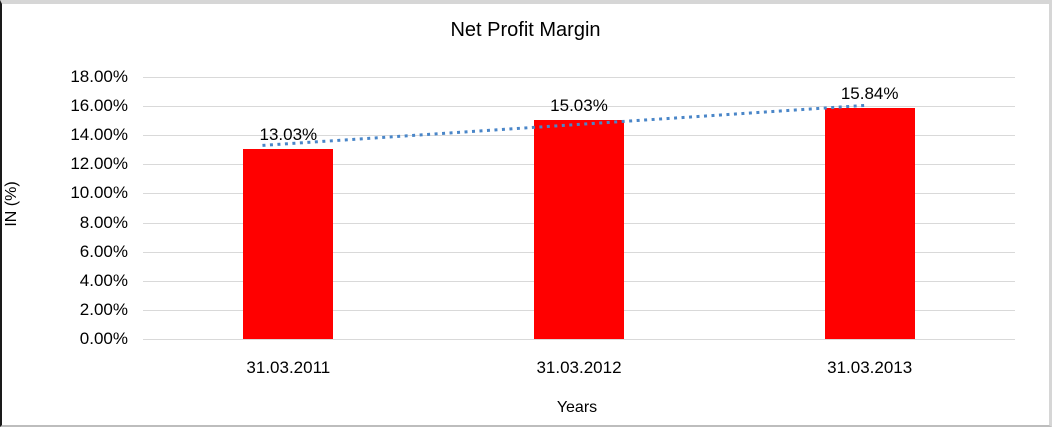 This screenshot has height=427, width=1052. Describe the element at coordinates (103, 222) in the screenshot. I see `y-tick-label: 8.00%` at that location.